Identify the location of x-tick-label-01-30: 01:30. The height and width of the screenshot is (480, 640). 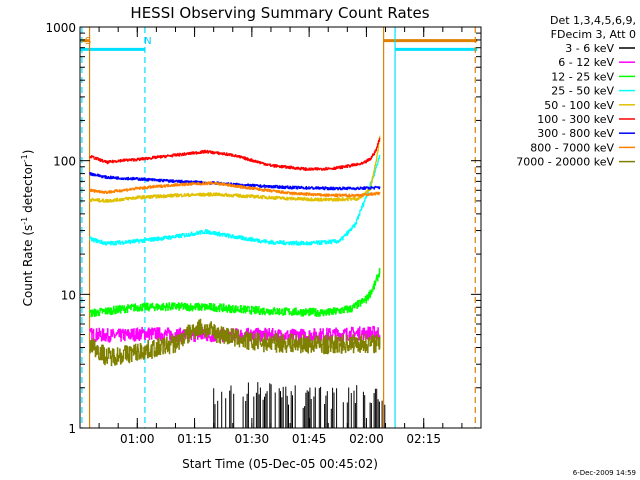
(252, 439).